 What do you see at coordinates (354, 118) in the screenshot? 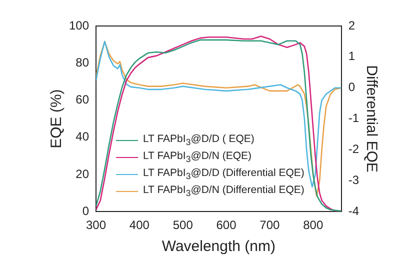
I see `y2-tick-label: -1` at bounding box center [354, 118].